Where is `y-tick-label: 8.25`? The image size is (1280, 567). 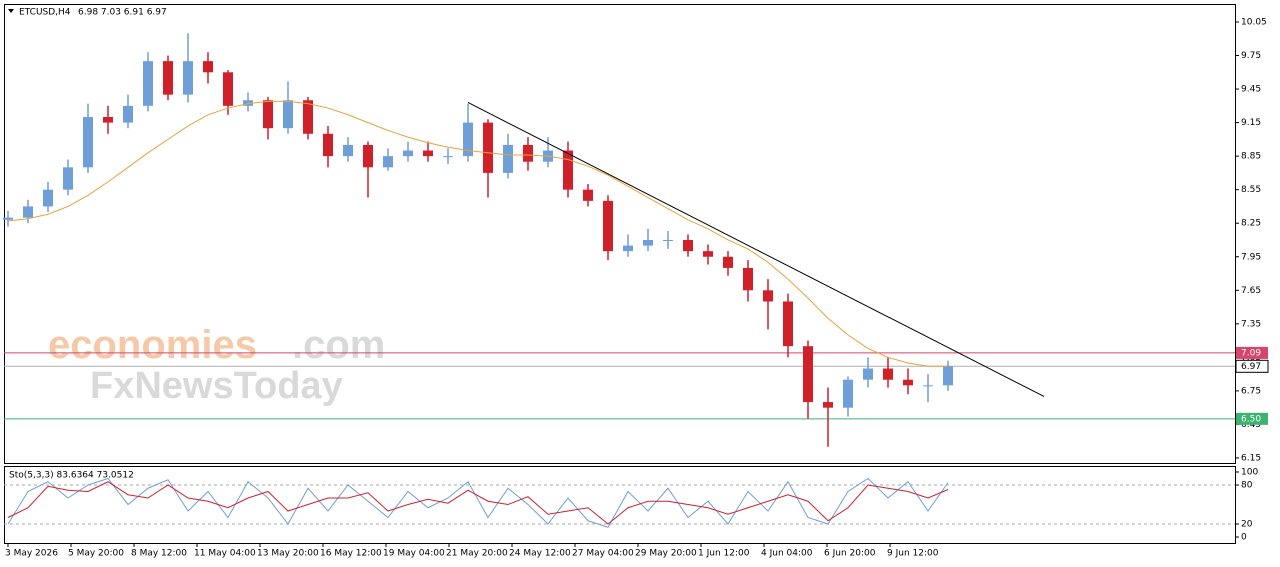 y-tick-label: 8.25 is located at coordinates (1251, 224).